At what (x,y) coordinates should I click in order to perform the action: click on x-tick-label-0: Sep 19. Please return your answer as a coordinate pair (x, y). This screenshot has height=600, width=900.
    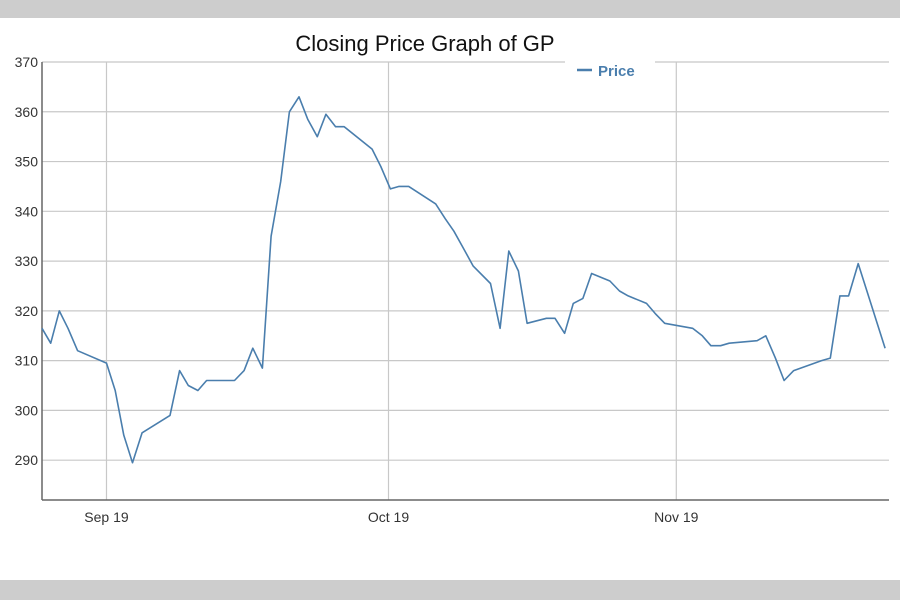
    Looking at the image, I should click on (106, 517).